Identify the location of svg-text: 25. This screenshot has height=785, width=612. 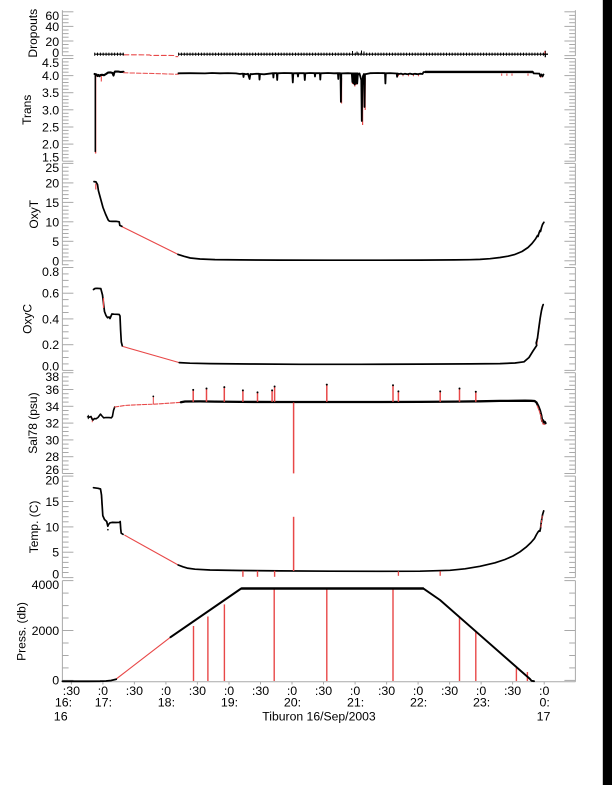
(52, 168).